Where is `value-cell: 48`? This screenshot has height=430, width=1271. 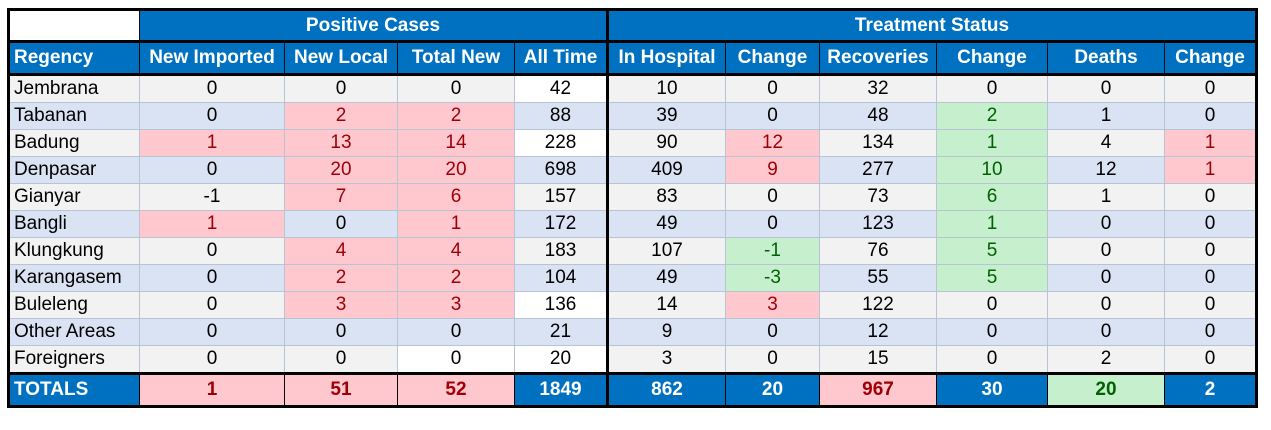
value-cell: 48 is located at coordinates (878, 116).